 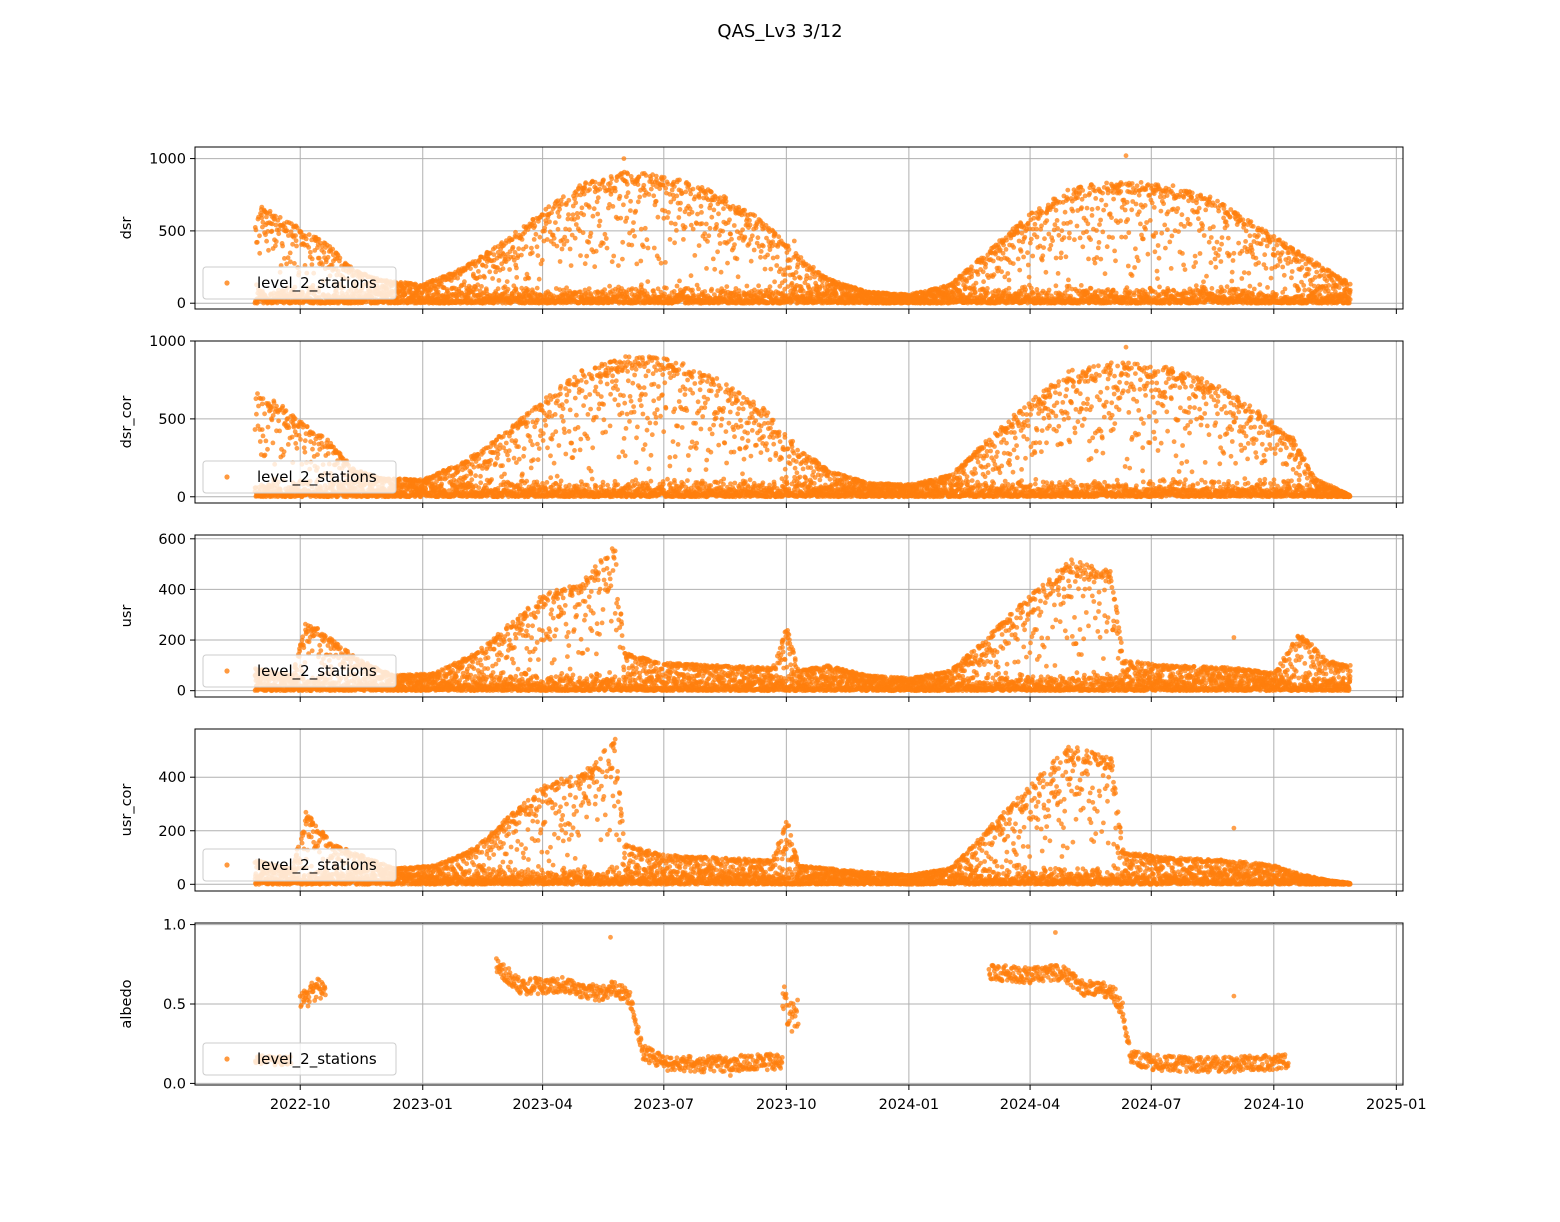 I want to click on y-tick-label: 0, so click(x=181, y=304).